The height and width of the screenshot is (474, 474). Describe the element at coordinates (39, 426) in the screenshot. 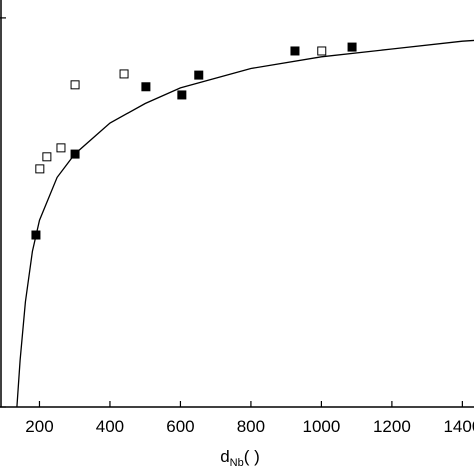

I see `x-tick-label: 200` at that location.